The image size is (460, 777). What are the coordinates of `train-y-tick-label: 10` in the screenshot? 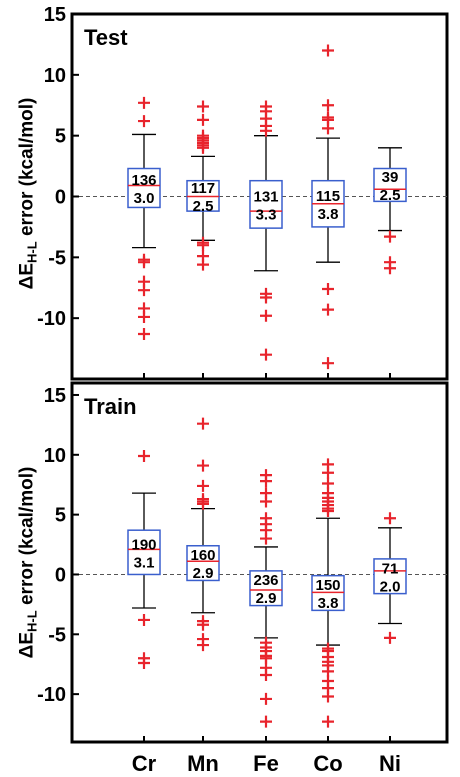 It's located at (55, 456).